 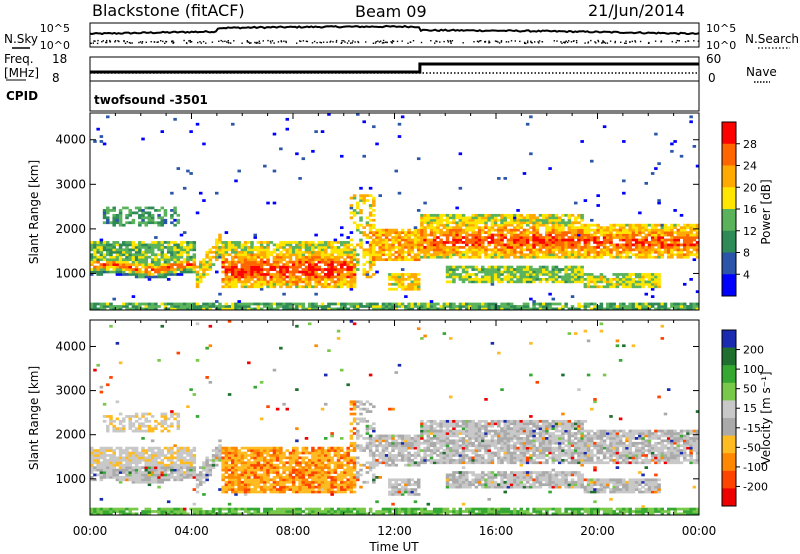 What do you see at coordinates (391, 11) in the screenshot?
I see `beam-title: Beam 09` at bounding box center [391, 11].